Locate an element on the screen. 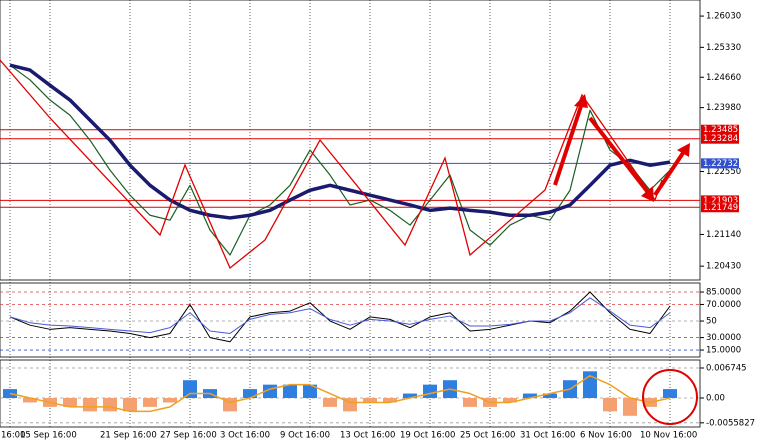 This screenshot has height=447, width=770. y-tick-label: 1.23980 is located at coordinates (723, 108).